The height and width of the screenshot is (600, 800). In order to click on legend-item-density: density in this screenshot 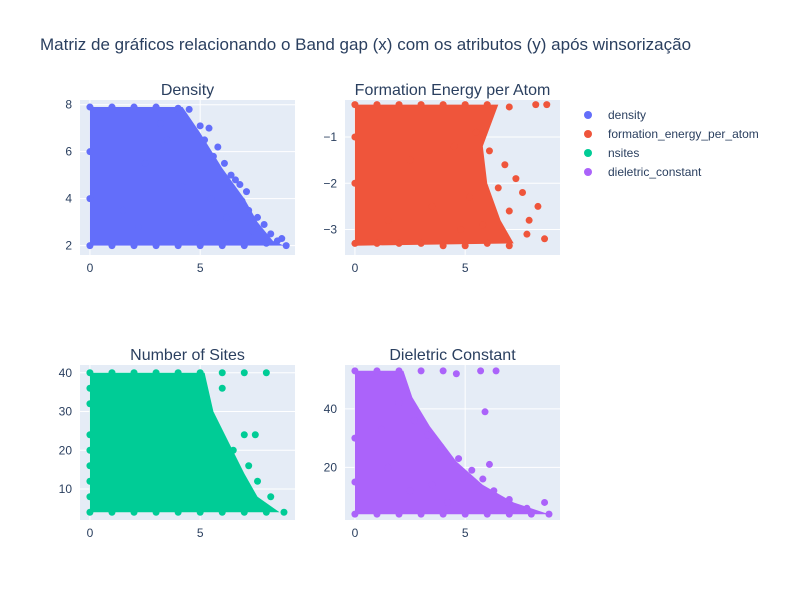, I will do `click(615, 115)`.